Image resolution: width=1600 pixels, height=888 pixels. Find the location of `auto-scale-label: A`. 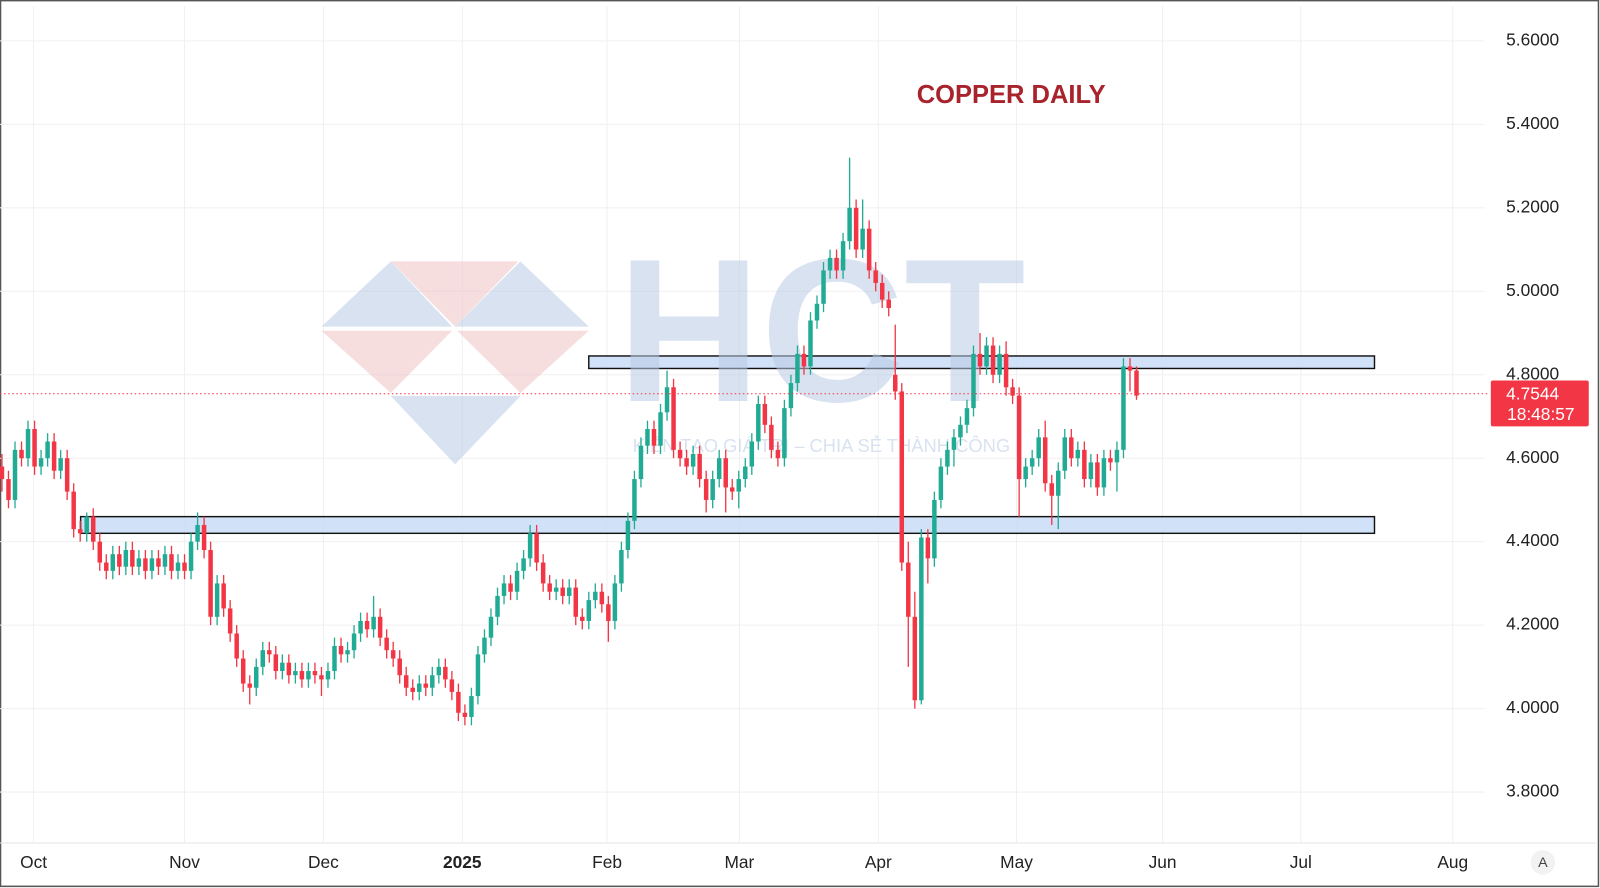

auto-scale-label: A is located at coordinates (1543, 863).